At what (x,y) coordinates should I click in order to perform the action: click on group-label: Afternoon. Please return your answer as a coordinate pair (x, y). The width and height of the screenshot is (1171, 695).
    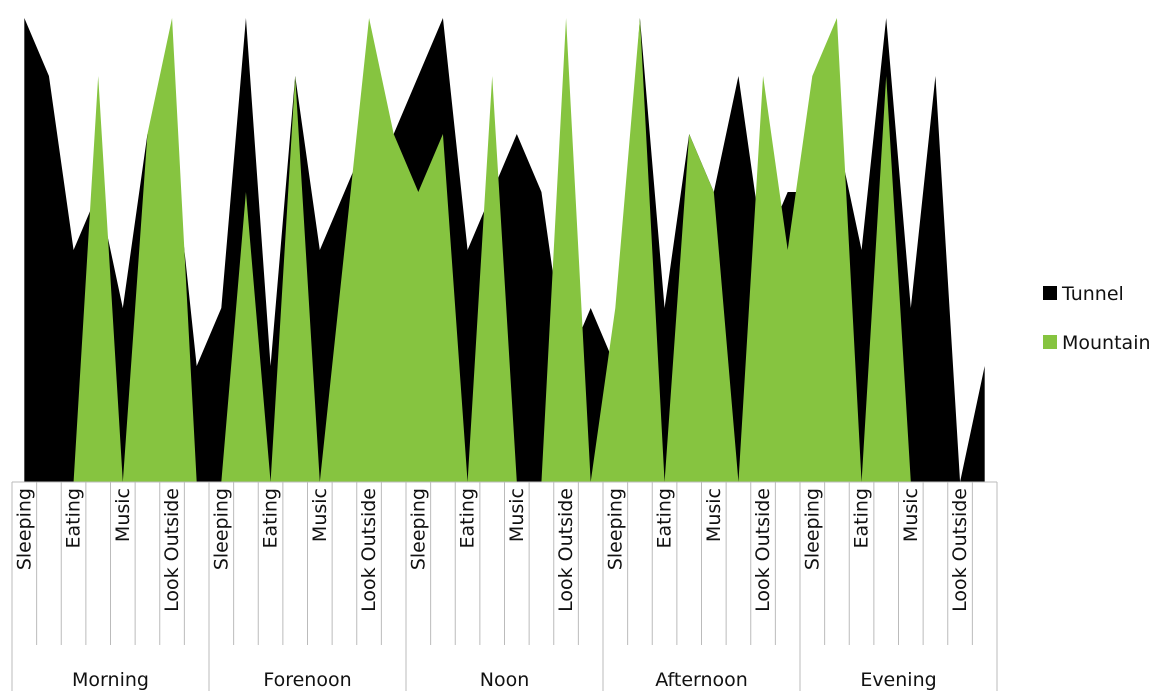
    Looking at the image, I should click on (701, 680).